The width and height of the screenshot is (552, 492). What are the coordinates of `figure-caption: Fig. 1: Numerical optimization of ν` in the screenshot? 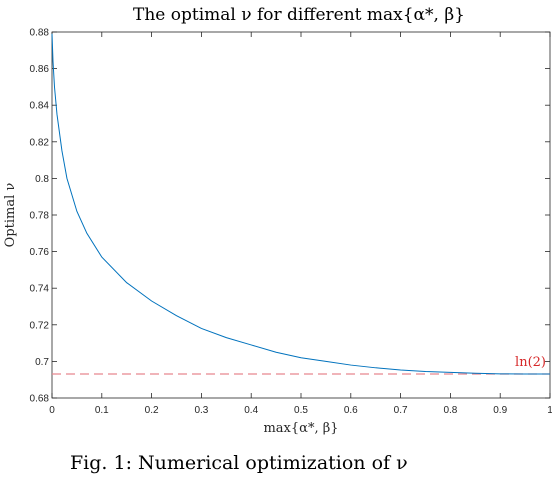 It's located at (239, 463).